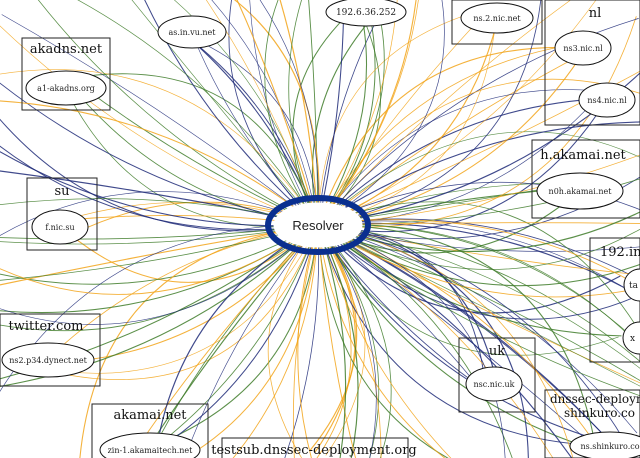  I want to click on resolver-ring, so click(318, 225).